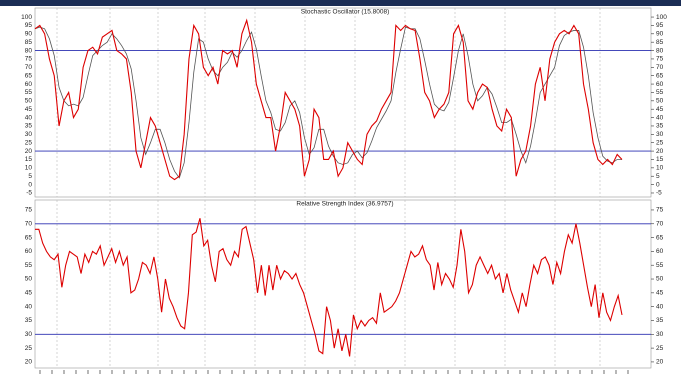  What do you see at coordinates (26, 17) in the screenshot?
I see `y-tick-label: 100` at bounding box center [26, 17].